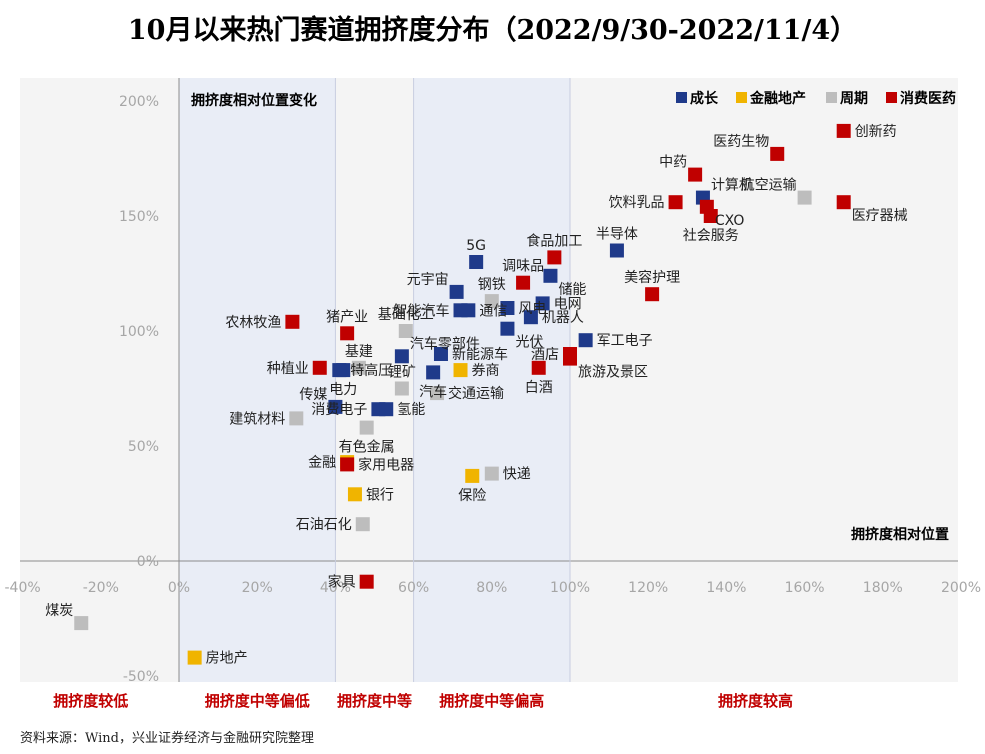  I want to click on point-新能源车, so click(440, 354).